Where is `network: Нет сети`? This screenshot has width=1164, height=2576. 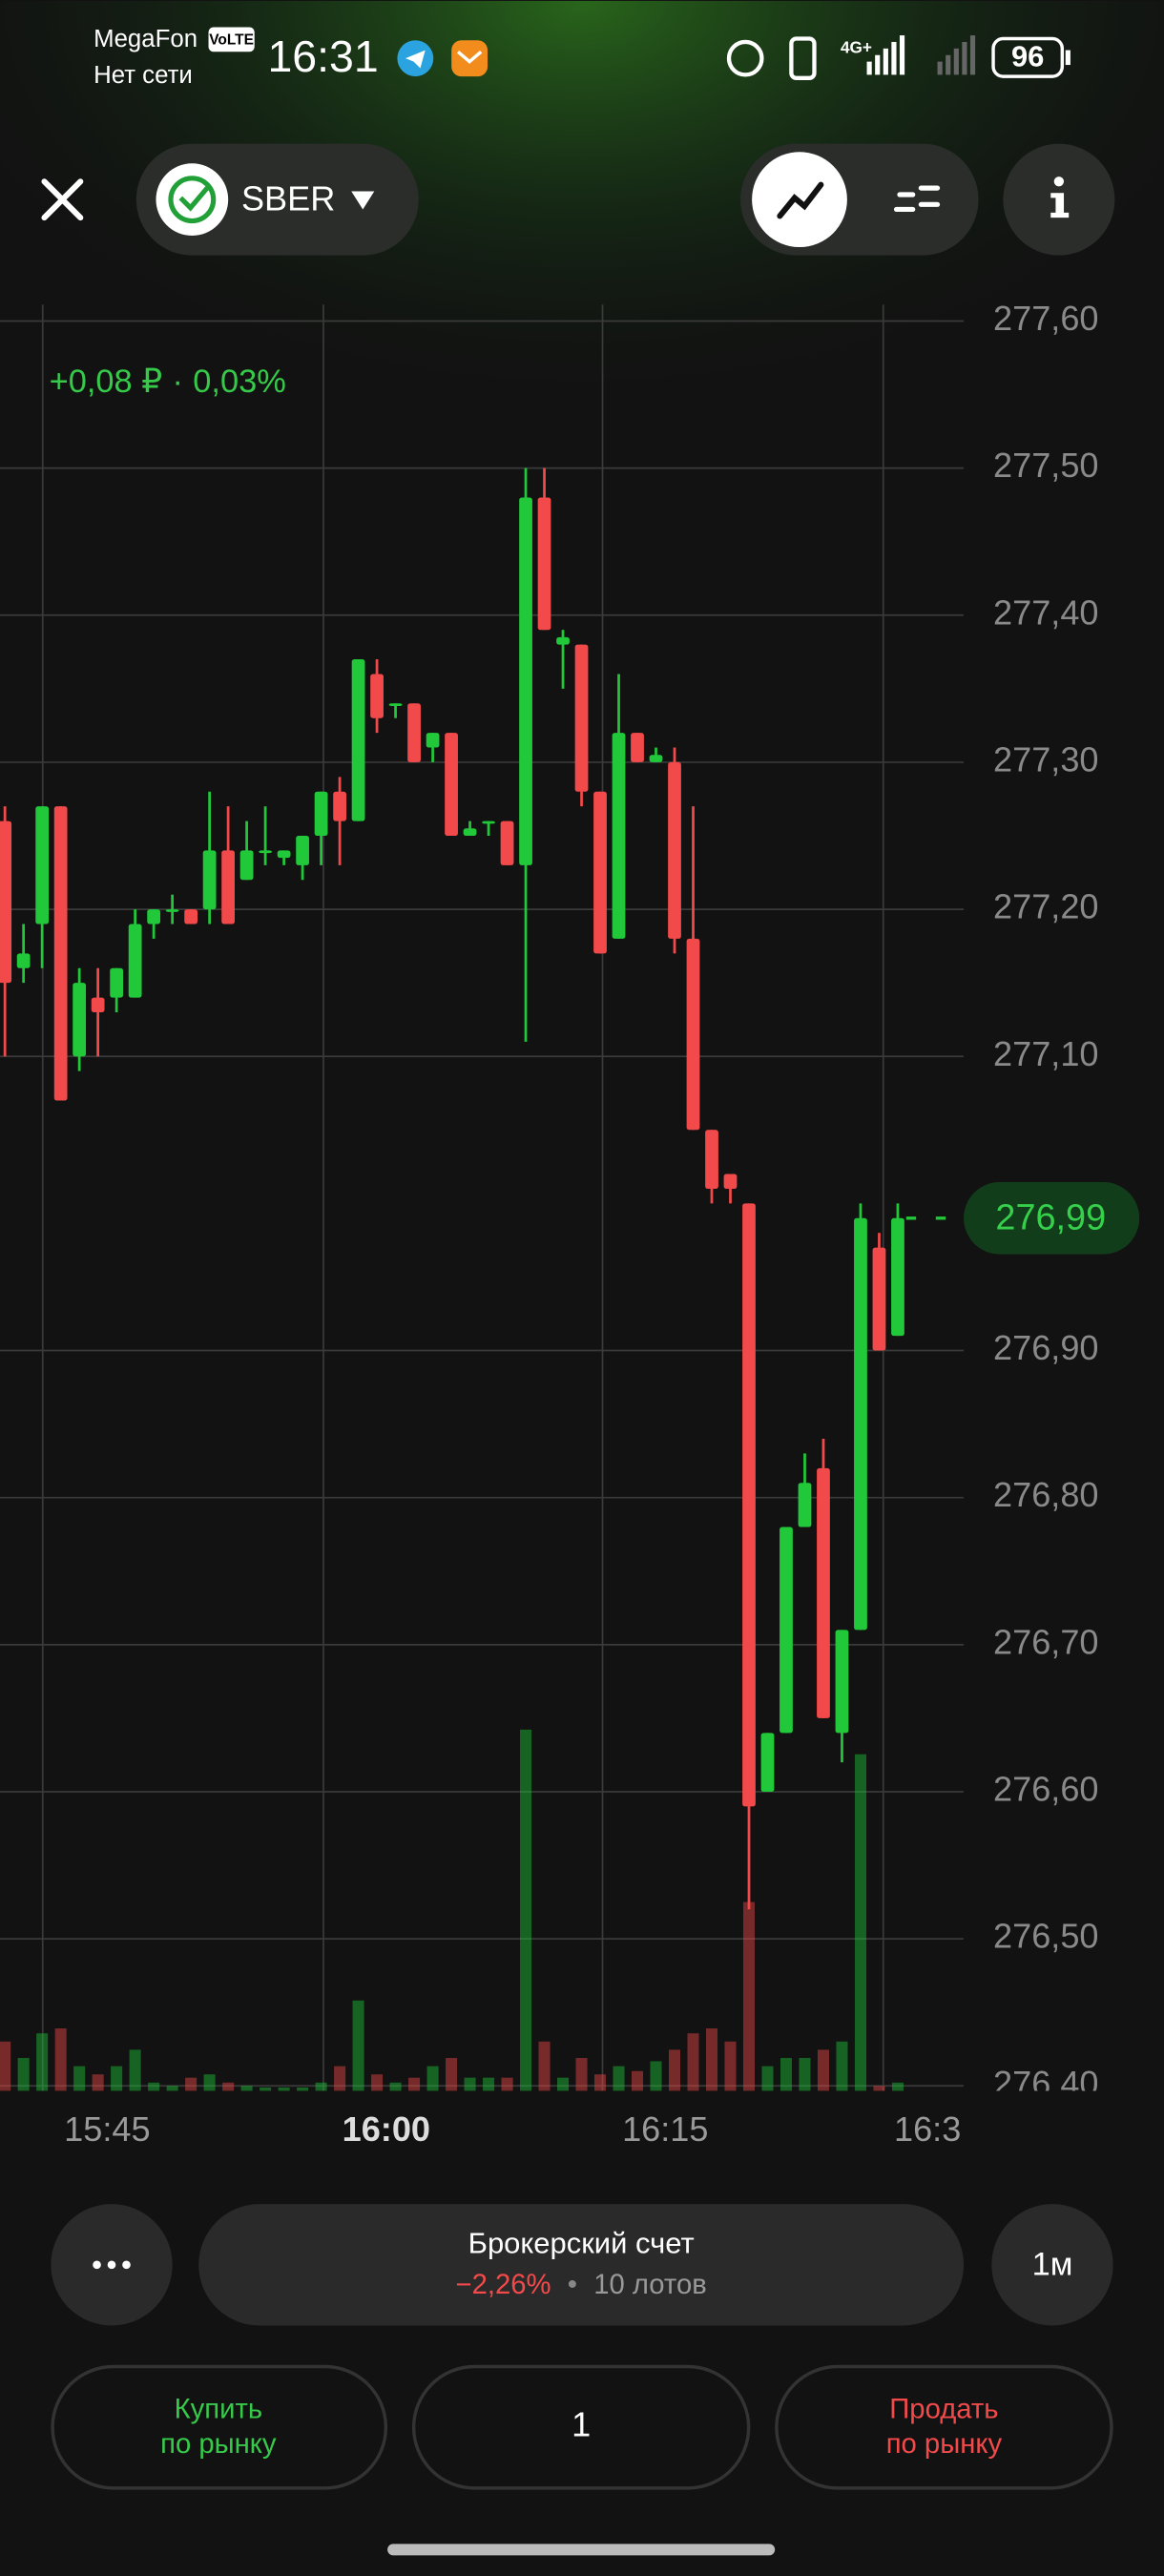 network: Нет сети is located at coordinates (144, 75).